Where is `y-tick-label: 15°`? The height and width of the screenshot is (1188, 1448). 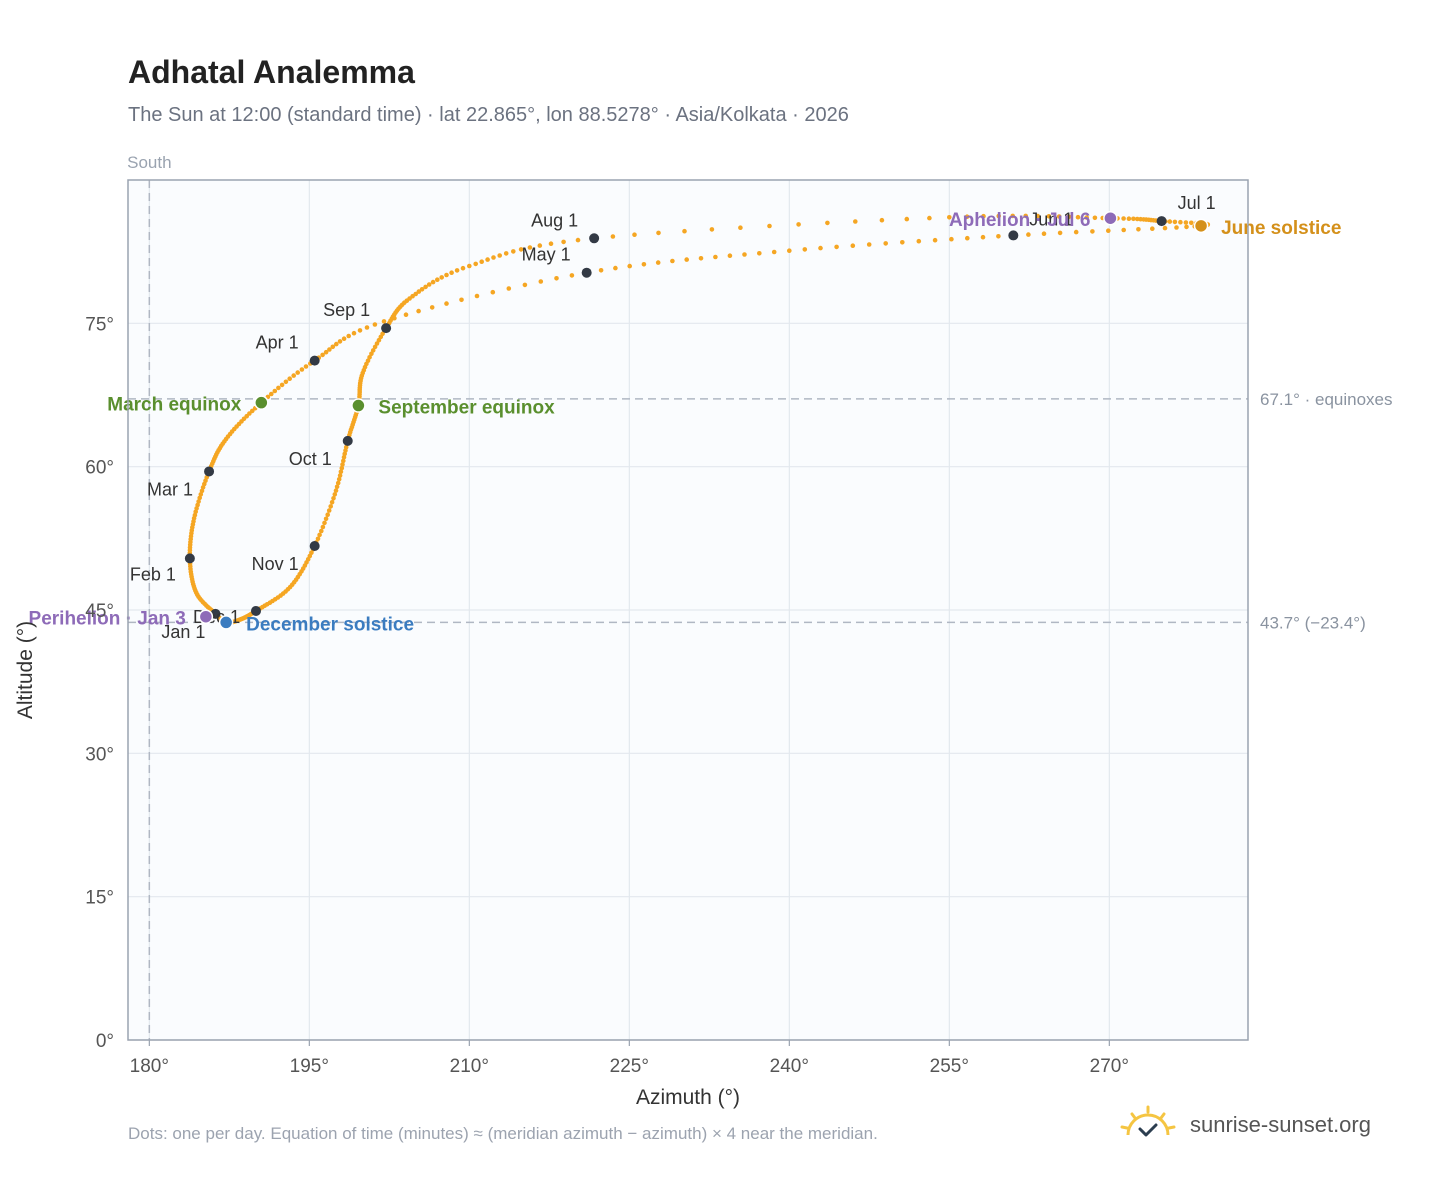
y-tick-label: 15° is located at coordinates (99, 898).